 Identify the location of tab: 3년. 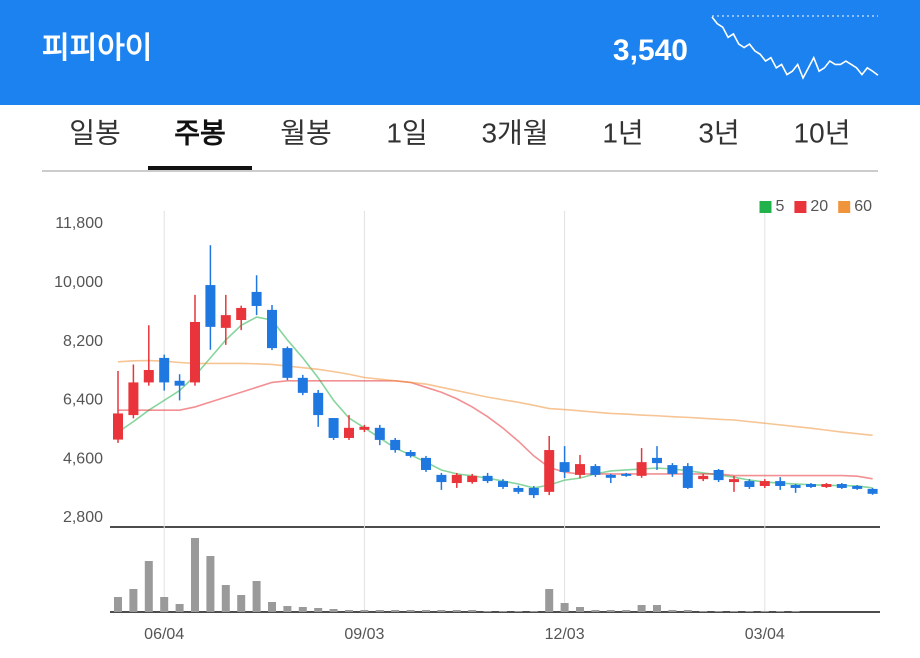
(718, 132).